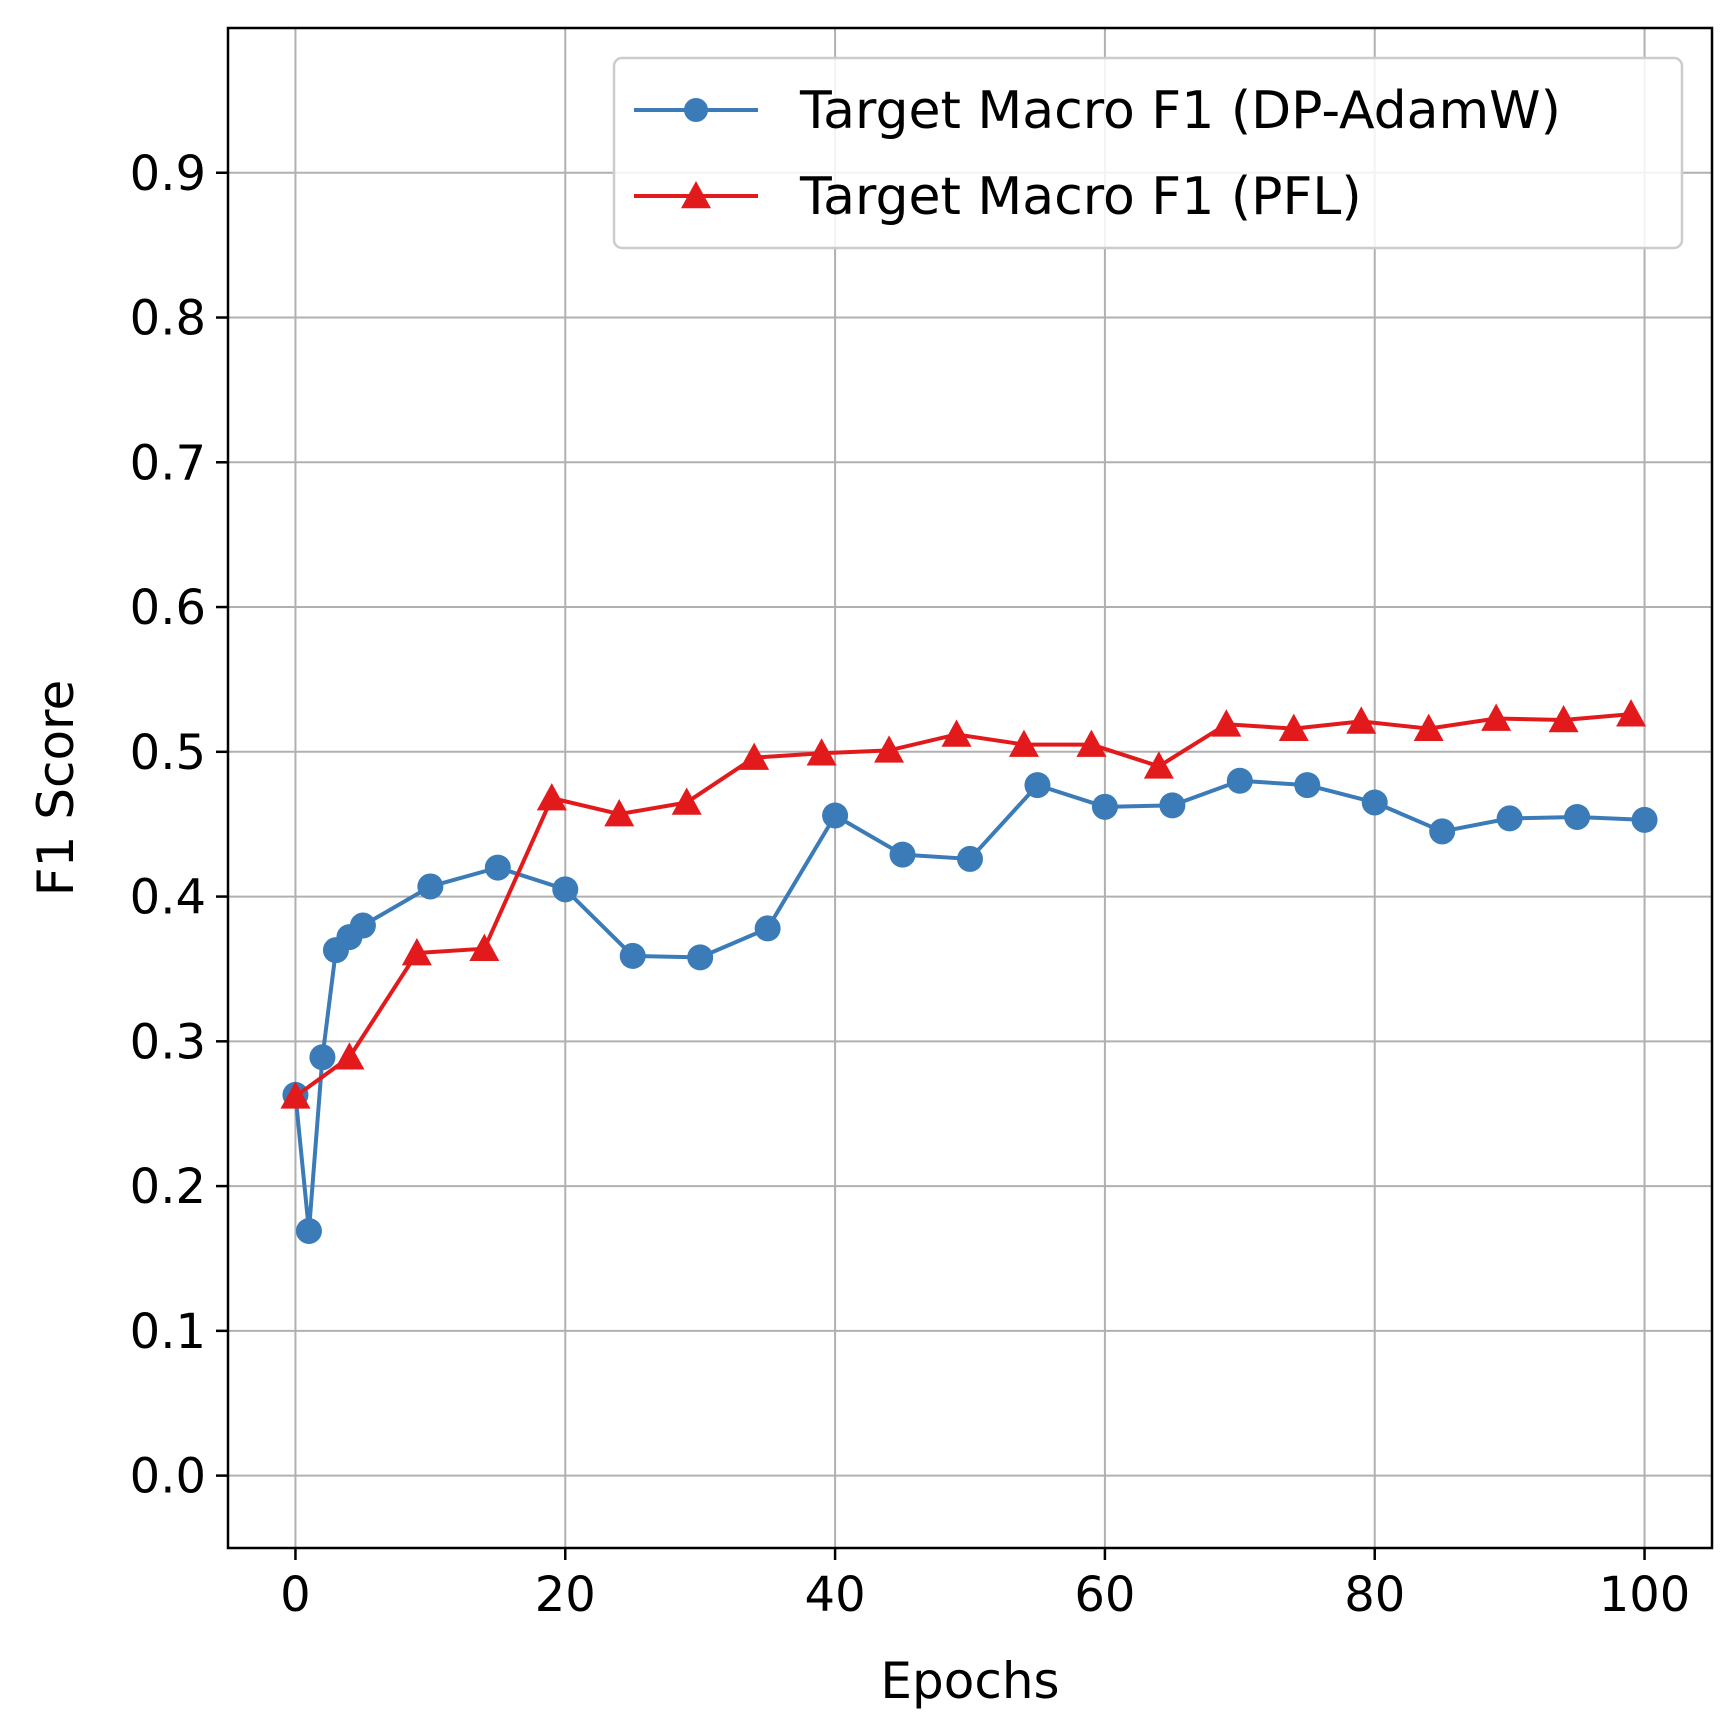  What do you see at coordinates (1645, 1595) in the screenshot?
I see `x-tick-label: 100` at bounding box center [1645, 1595].